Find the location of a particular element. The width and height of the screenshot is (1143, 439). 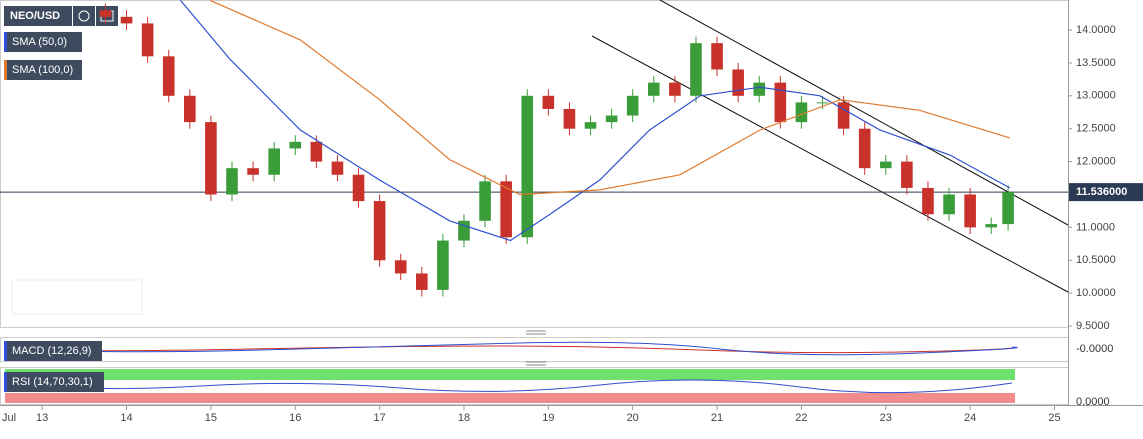

y-tick-label: 14.0000 is located at coordinates (1096, 30).